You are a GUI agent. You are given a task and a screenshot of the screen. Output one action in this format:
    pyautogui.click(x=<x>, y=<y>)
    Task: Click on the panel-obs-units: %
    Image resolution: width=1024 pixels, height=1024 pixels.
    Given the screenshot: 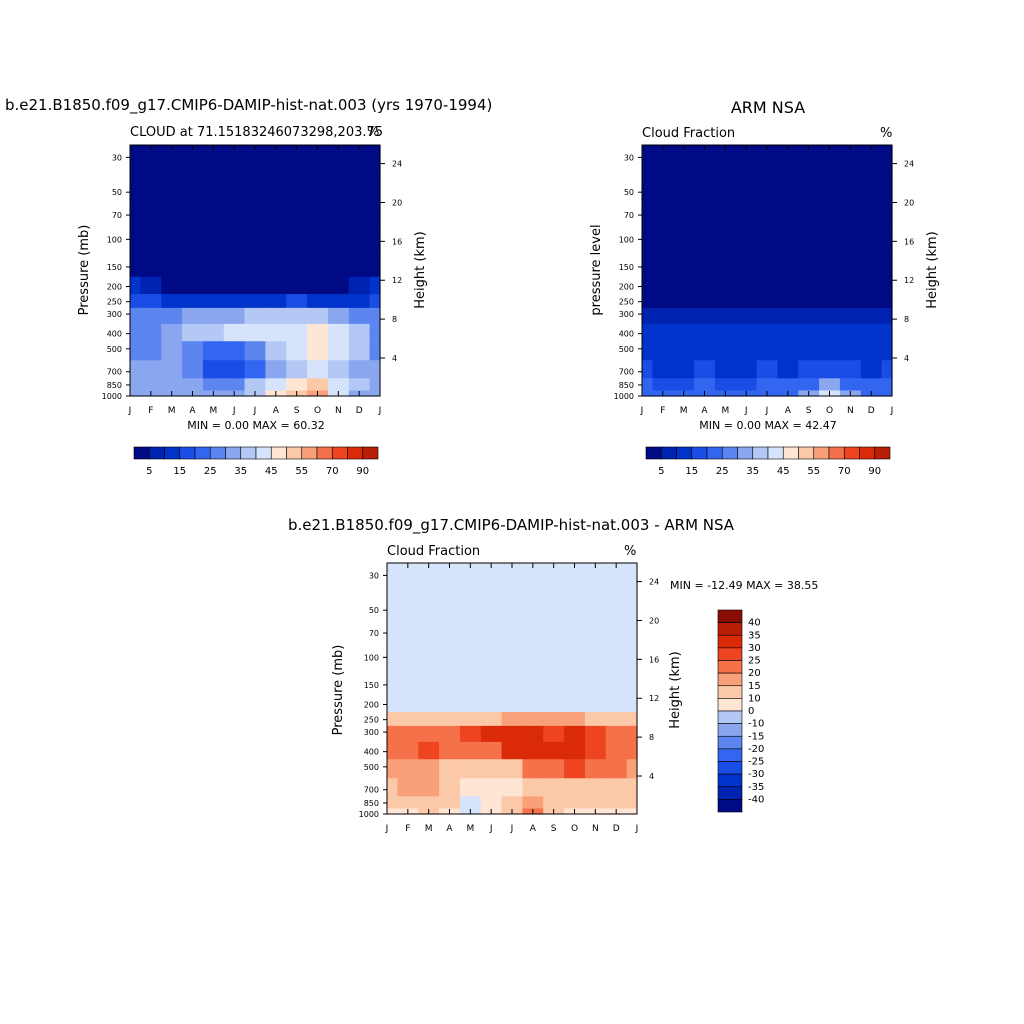 What is the action you would take?
    pyautogui.click(x=886, y=133)
    